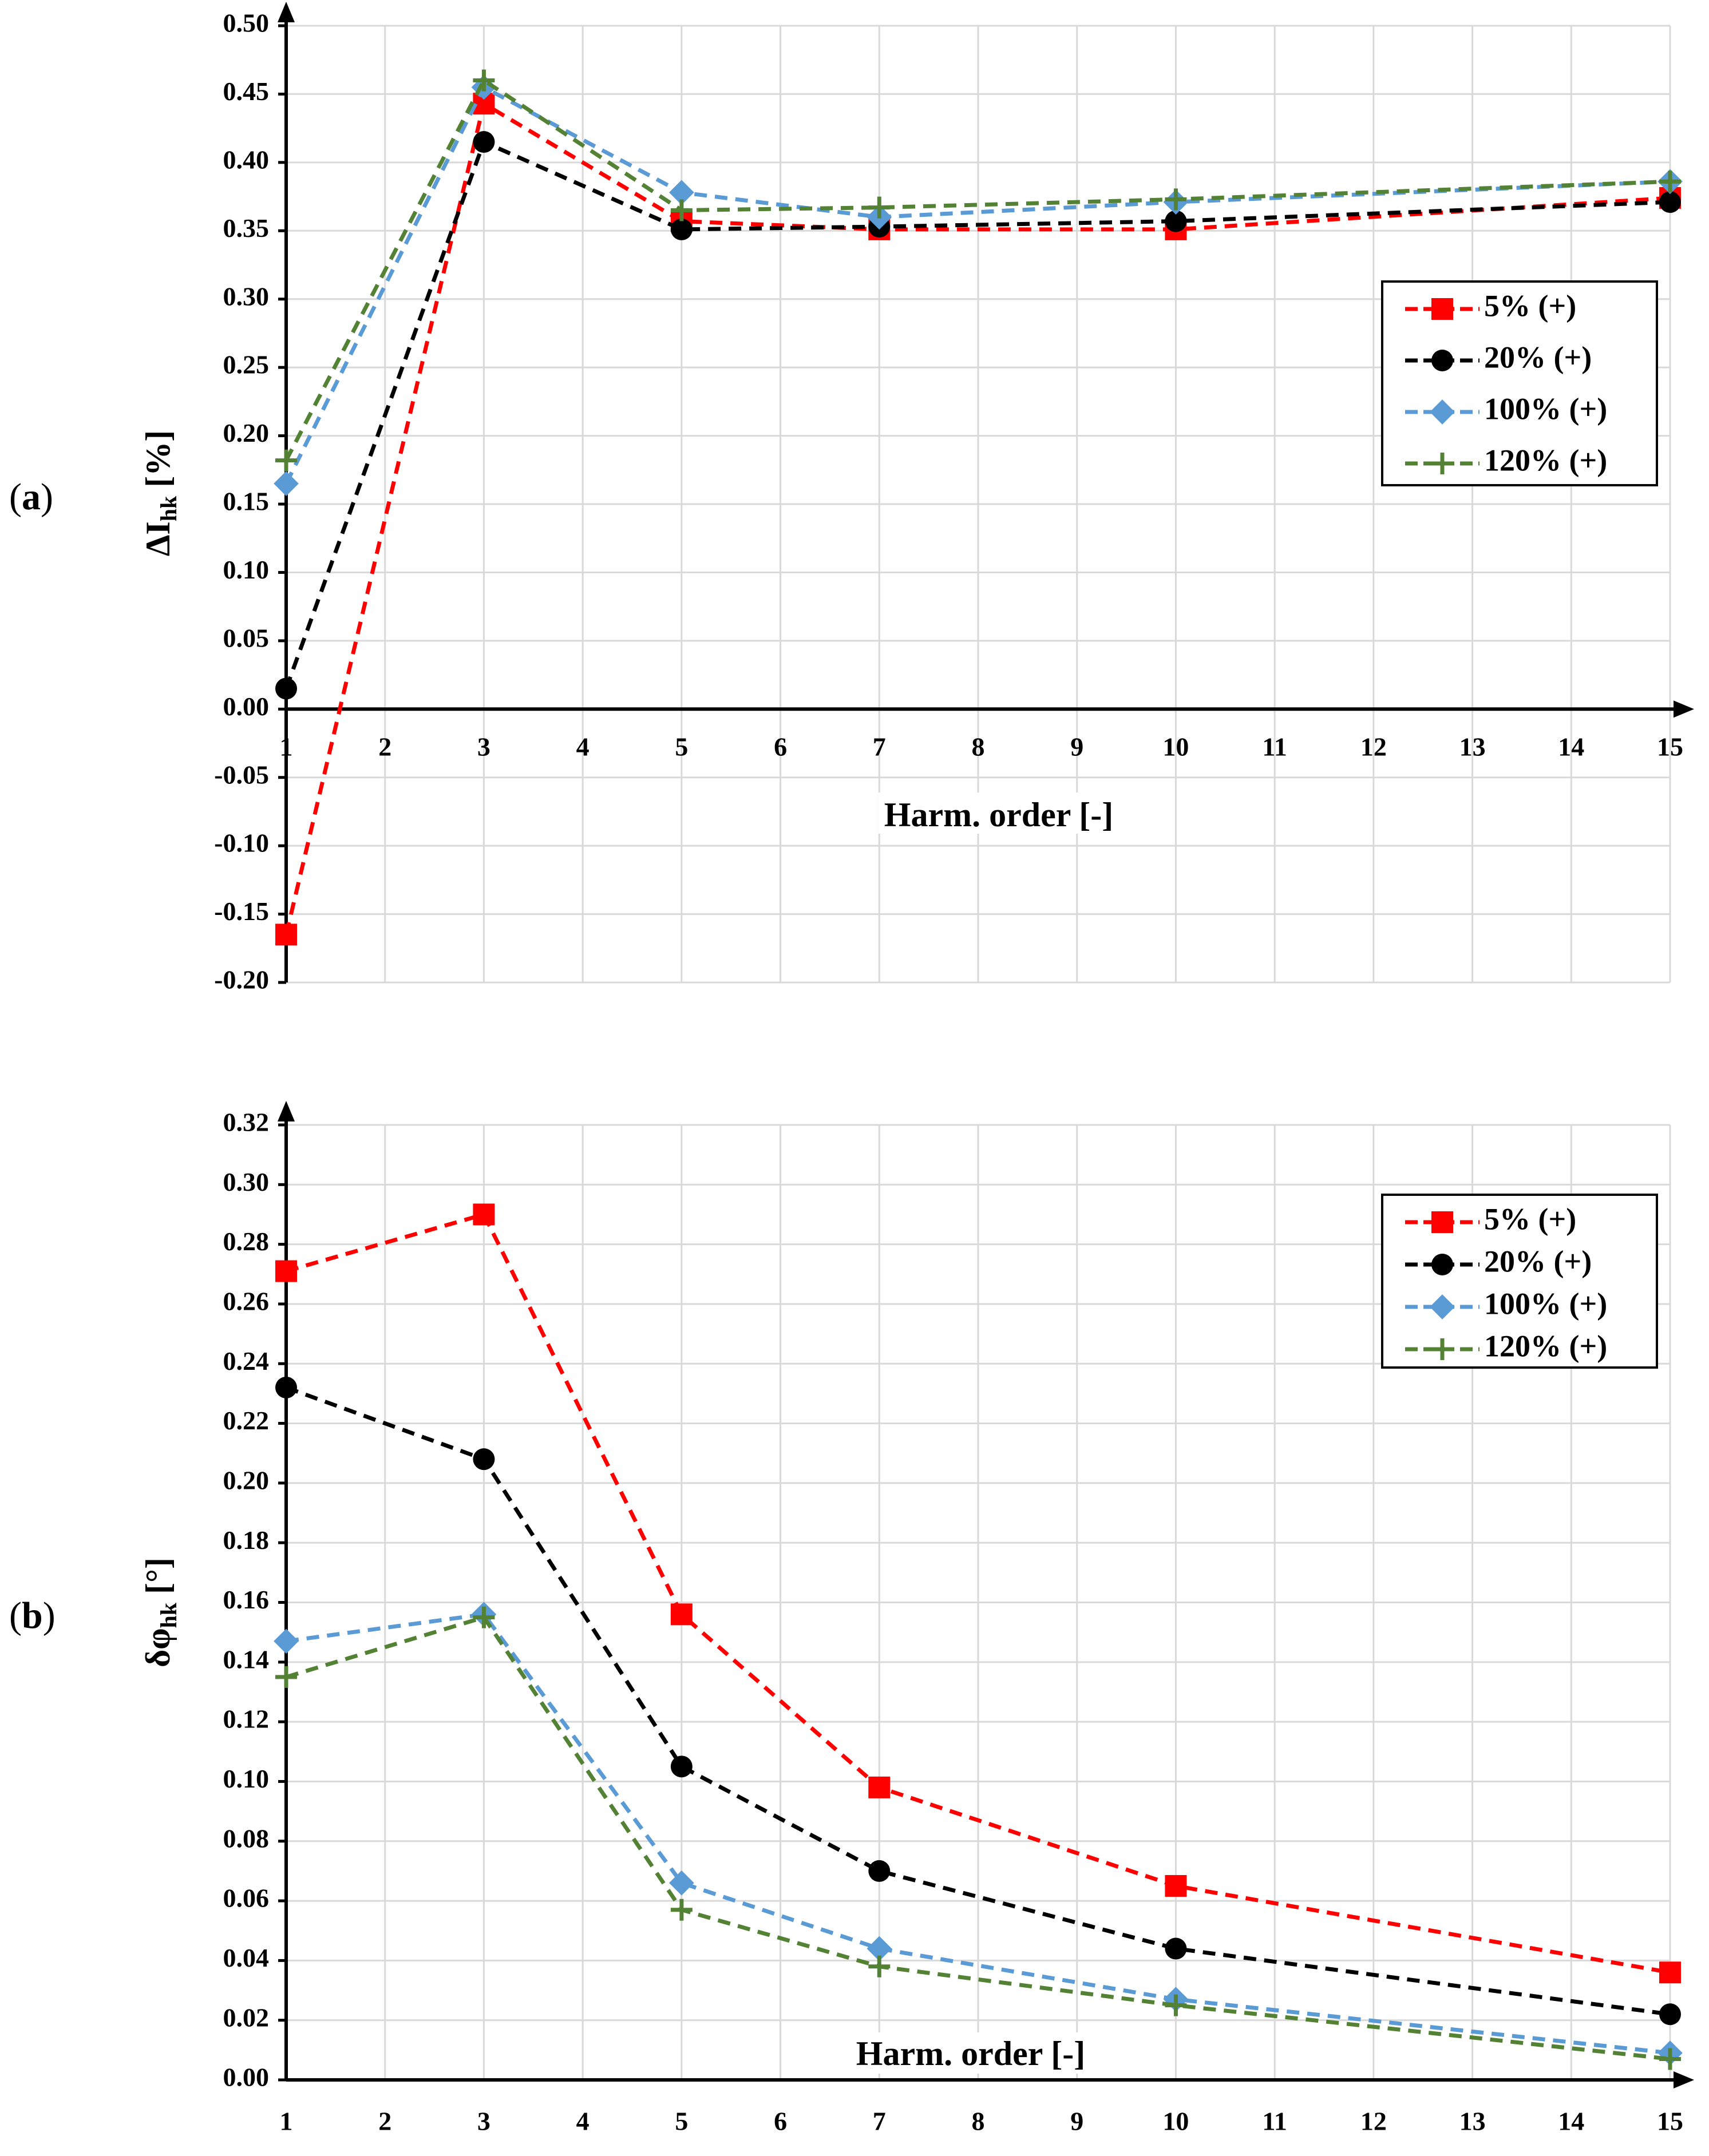 This screenshot has width=1709, height=2156. Describe the element at coordinates (1684, 2079) in the screenshot. I see `x-axis-arrow-icon` at that location.